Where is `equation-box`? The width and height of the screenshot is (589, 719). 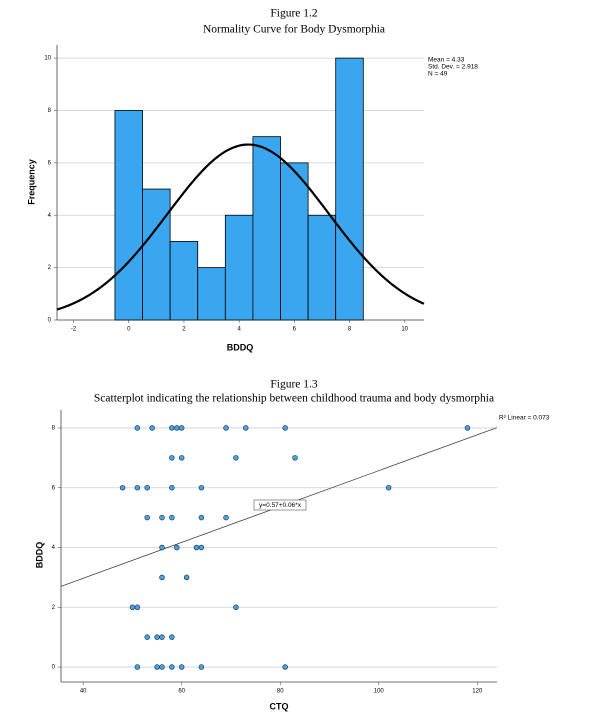
equation-box is located at coordinates (280, 505).